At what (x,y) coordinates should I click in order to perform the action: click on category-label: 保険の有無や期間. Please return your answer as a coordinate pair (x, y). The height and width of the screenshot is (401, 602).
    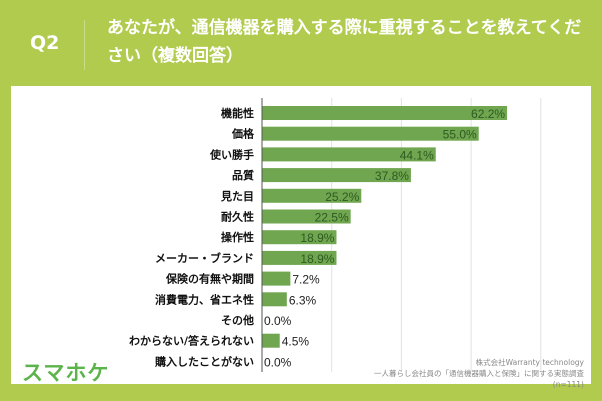
    Looking at the image, I should click on (209, 279).